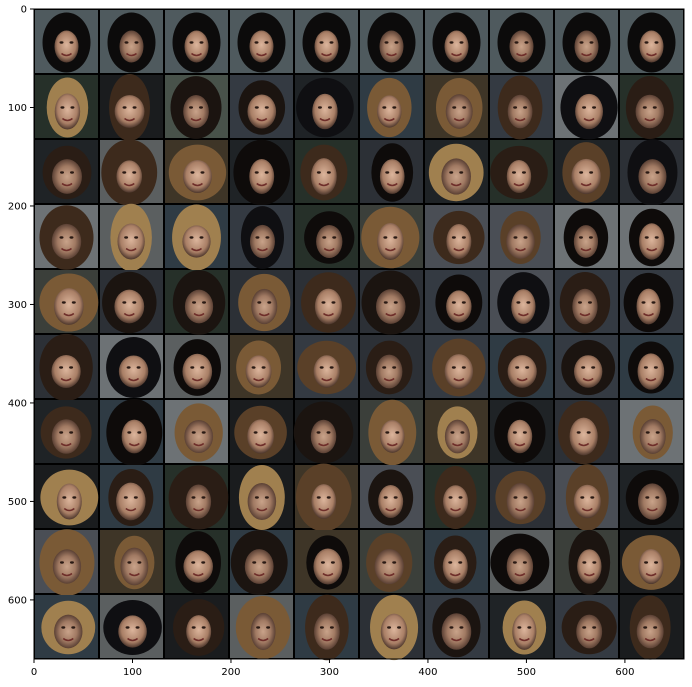 Image resolution: width=692 pixels, height=687 pixels. Describe the element at coordinates (21, 305) in the screenshot. I see `y-axis-ticks: 0 100 200 300 400 500 600` at that location.